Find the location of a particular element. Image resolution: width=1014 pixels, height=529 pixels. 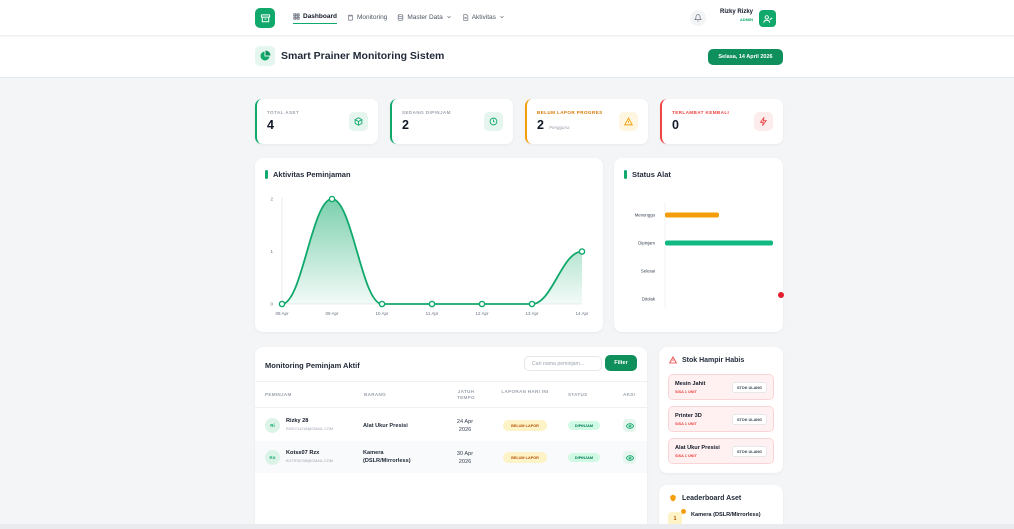

report-badge: BELUM LAPOR is located at coordinates (525, 457).